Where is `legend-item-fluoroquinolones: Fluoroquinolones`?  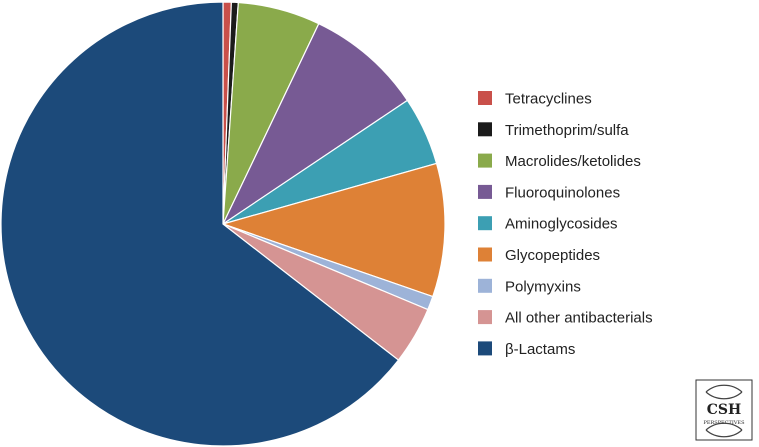
legend-item-fluoroquinolones: Fluoroquinolones is located at coordinates (549, 192).